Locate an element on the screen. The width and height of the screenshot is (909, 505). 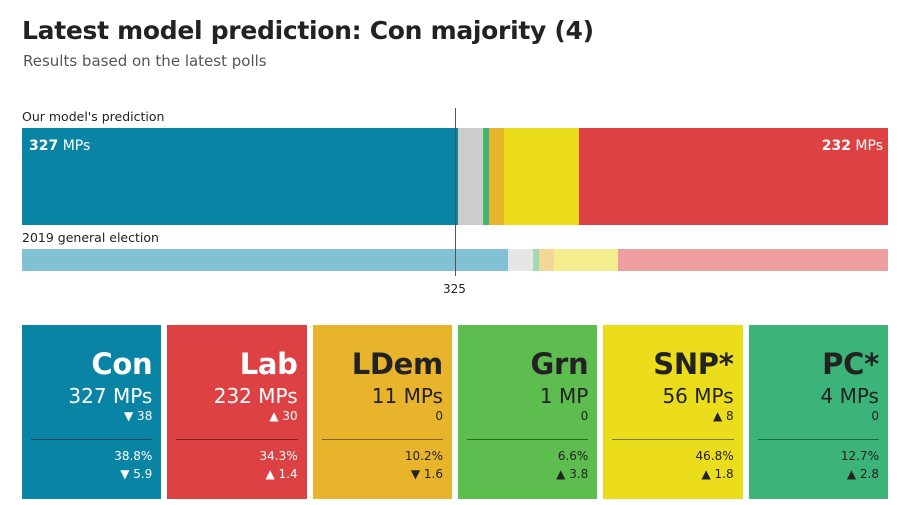
majority-line is located at coordinates (455, 192).